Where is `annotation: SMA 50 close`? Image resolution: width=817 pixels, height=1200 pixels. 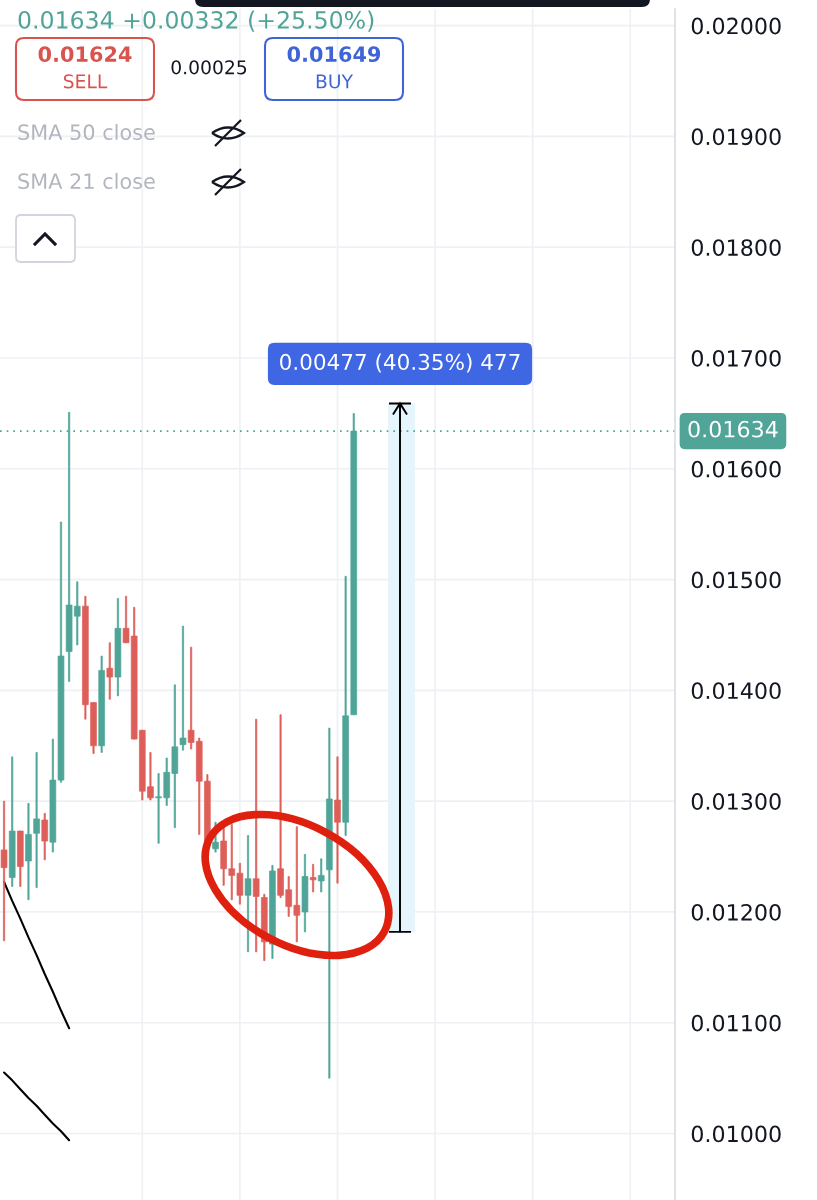
annotation: SMA 50 close is located at coordinates (86, 132).